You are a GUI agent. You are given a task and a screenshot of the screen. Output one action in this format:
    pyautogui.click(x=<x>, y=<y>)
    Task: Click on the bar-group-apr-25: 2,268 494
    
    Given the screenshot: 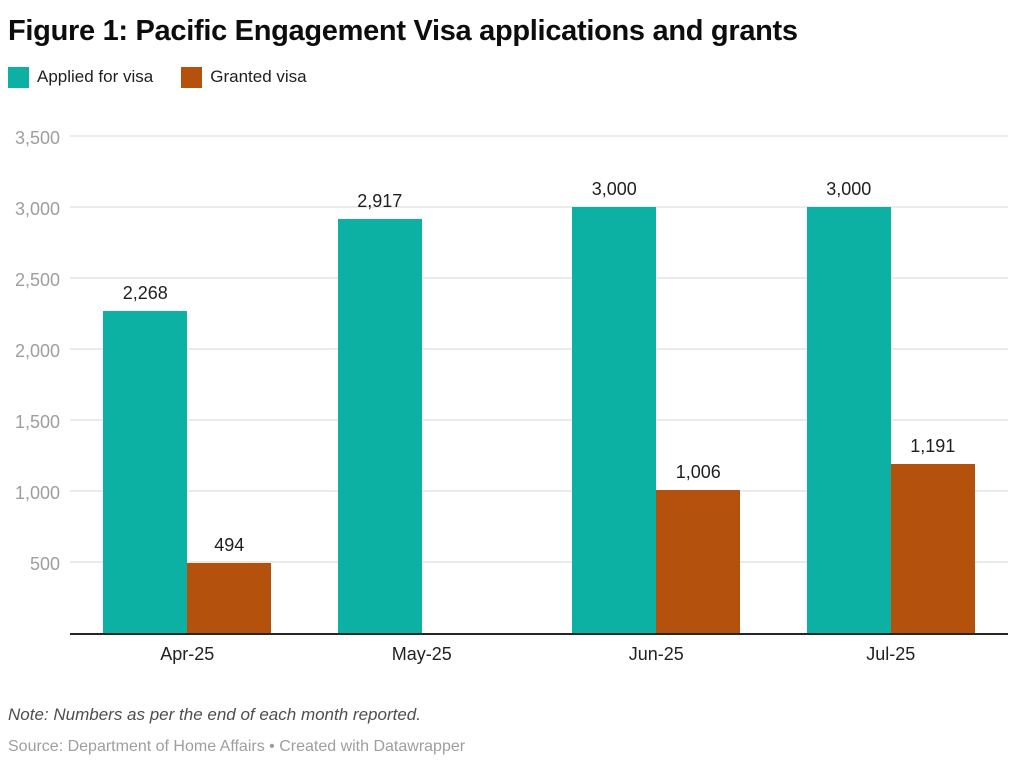 What is the action you would take?
    pyautogui.click(x=187, y=385)
    